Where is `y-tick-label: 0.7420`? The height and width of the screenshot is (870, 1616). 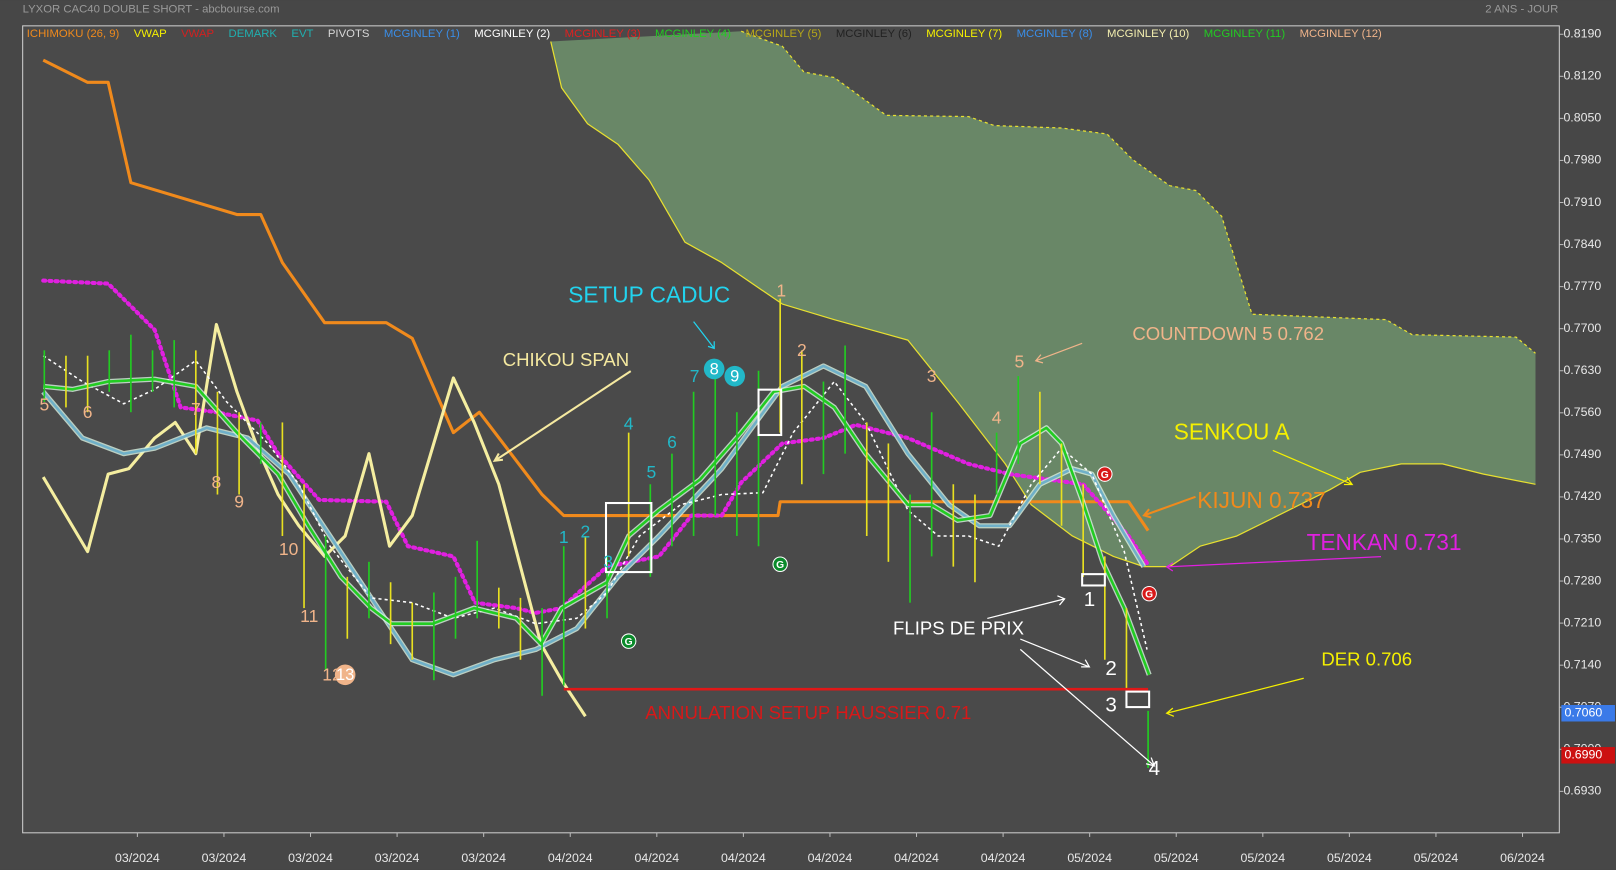
y-tick-label: 0.7420 is located at coordinates (1582, 496).